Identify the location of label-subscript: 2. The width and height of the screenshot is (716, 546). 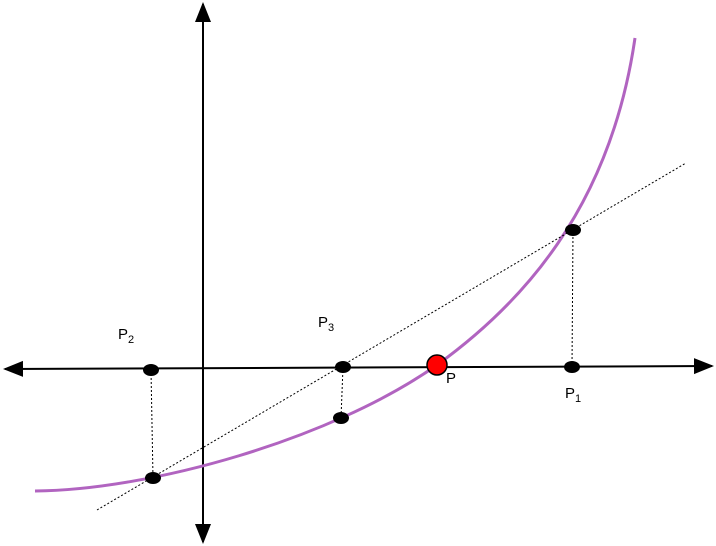
(131, 340).